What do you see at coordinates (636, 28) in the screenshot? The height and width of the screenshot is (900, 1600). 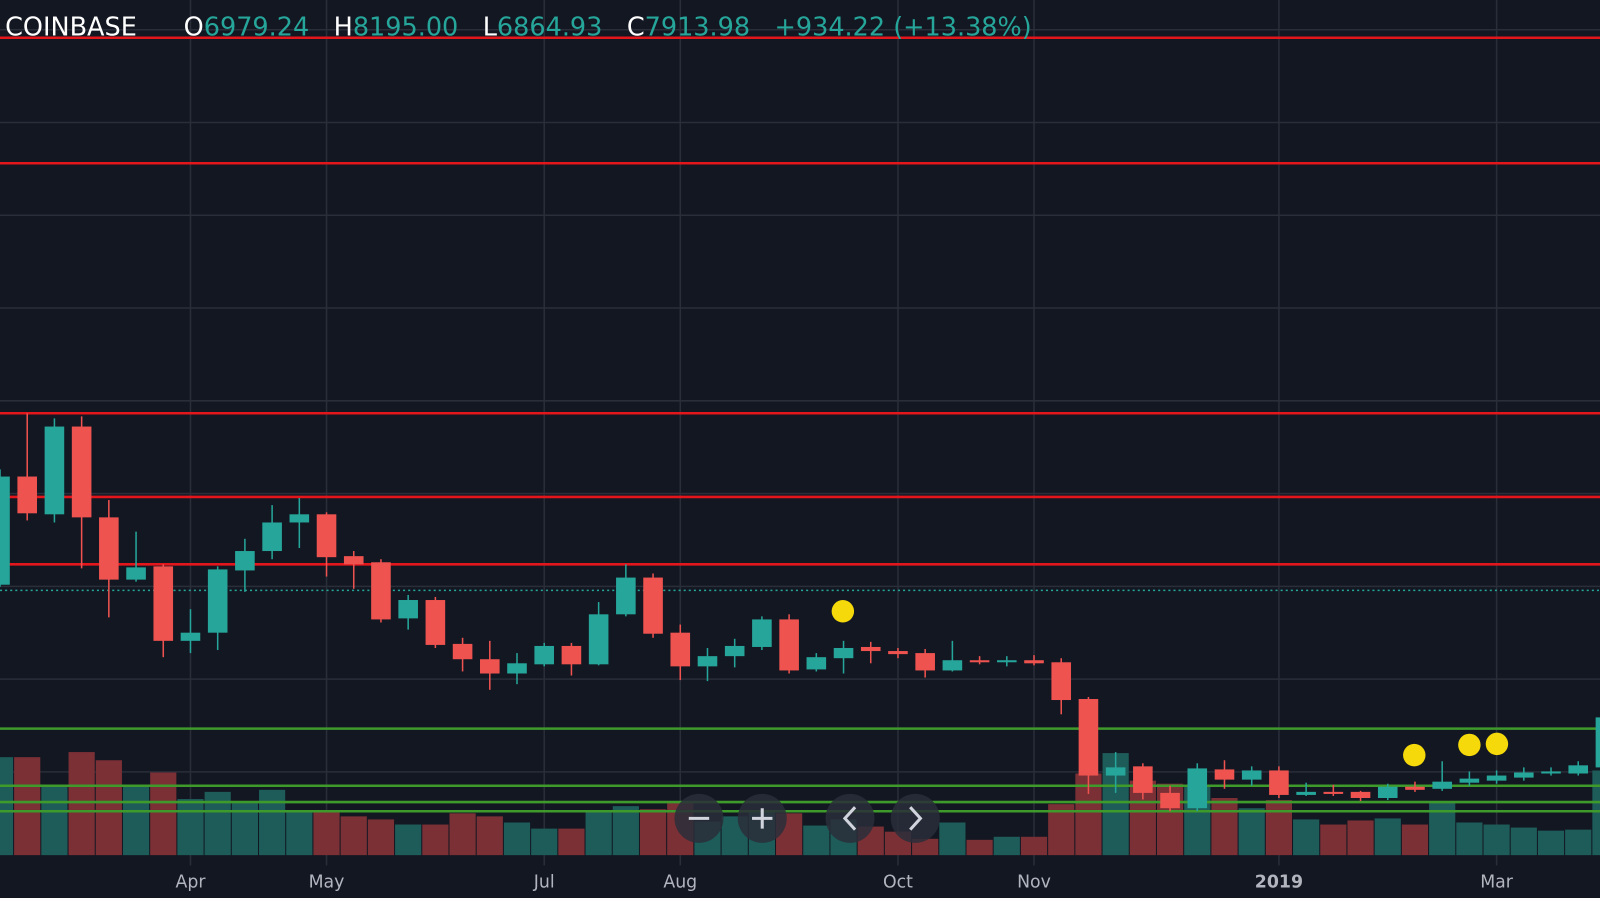 I see `field-label: C` at bounding box center [636, 28].